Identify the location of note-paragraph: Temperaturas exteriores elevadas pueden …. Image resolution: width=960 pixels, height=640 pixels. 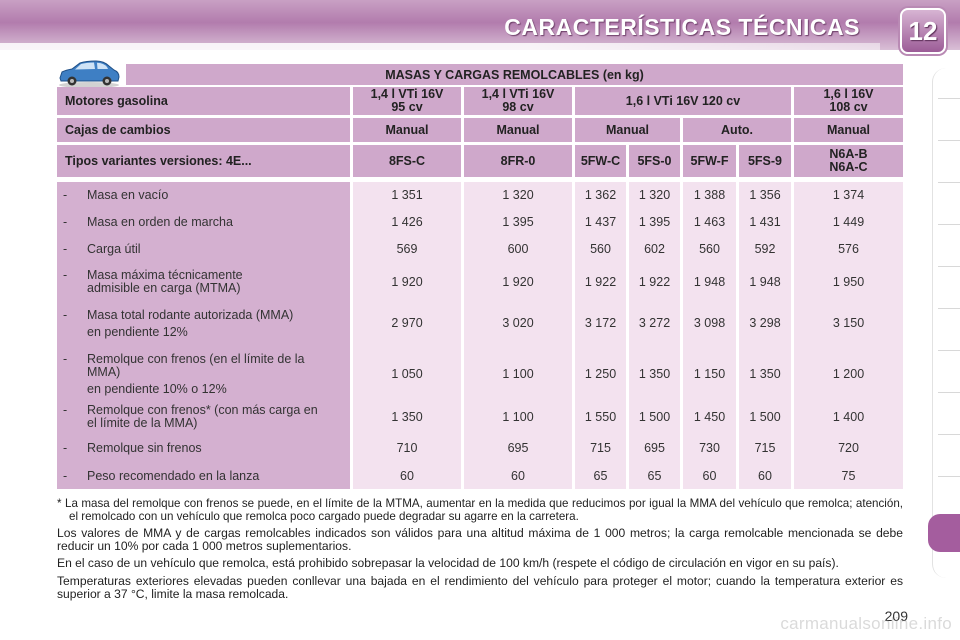
(480, 587).